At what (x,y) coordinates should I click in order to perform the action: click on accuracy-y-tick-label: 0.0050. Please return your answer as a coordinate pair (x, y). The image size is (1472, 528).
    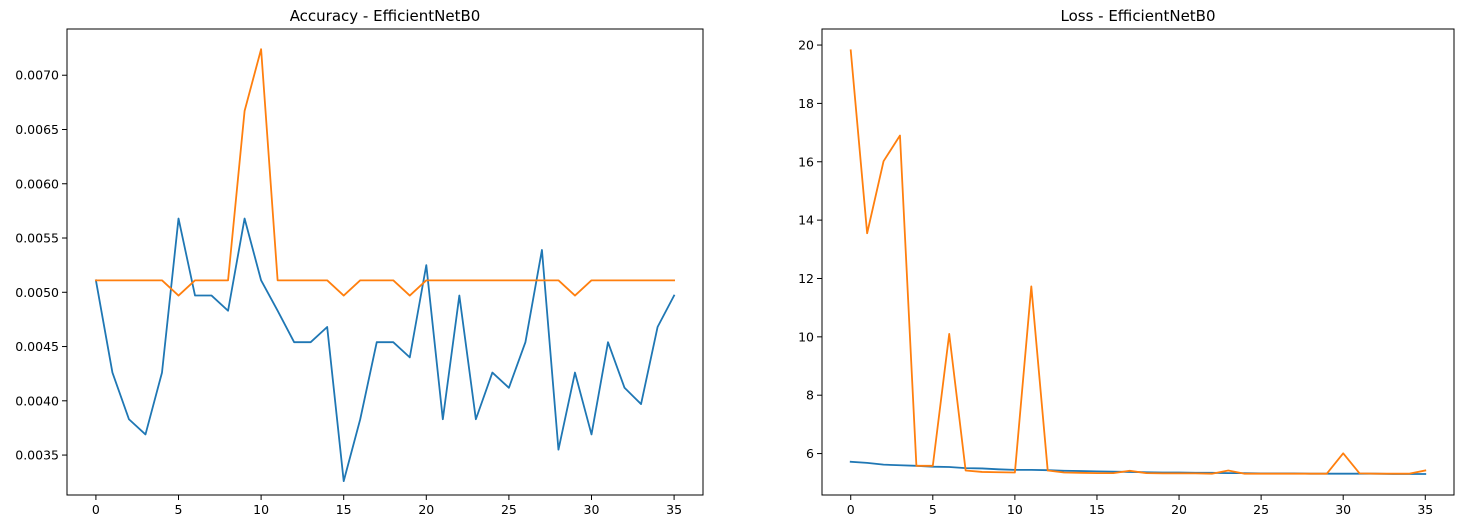
    Looking at the image, I should click on (37, 292).